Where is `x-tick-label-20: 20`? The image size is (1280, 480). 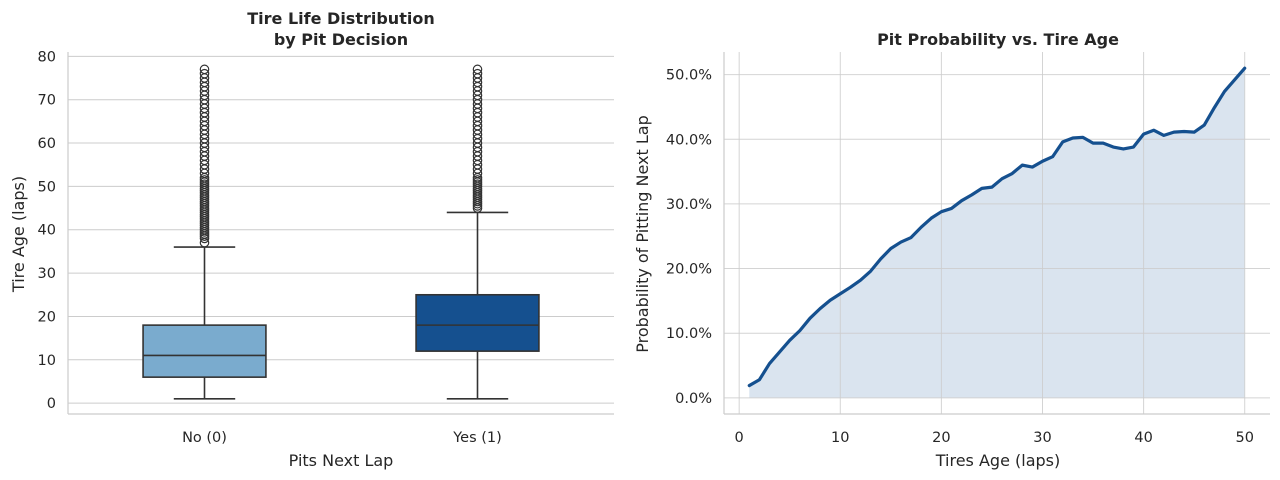
x-tick-label-20: 20 is located at coordinates (941, 438).